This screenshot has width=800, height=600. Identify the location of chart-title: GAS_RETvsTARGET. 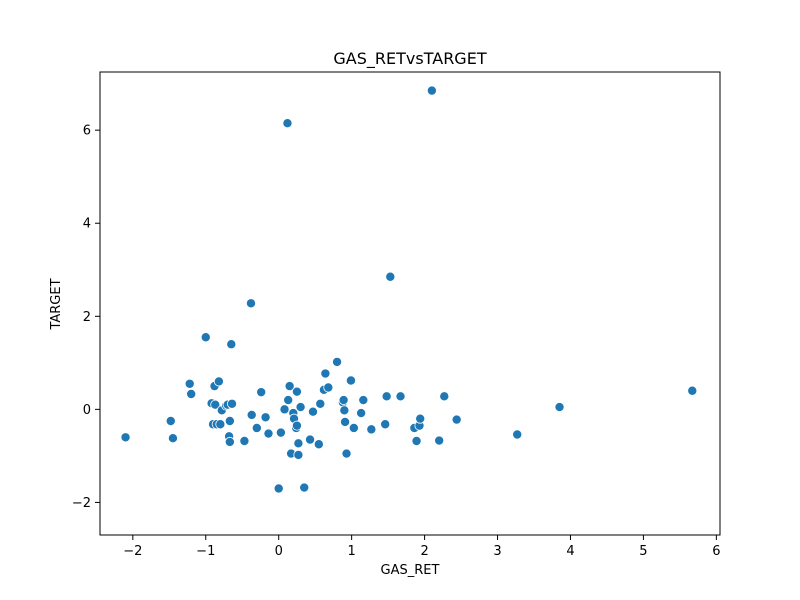
(409, 59).